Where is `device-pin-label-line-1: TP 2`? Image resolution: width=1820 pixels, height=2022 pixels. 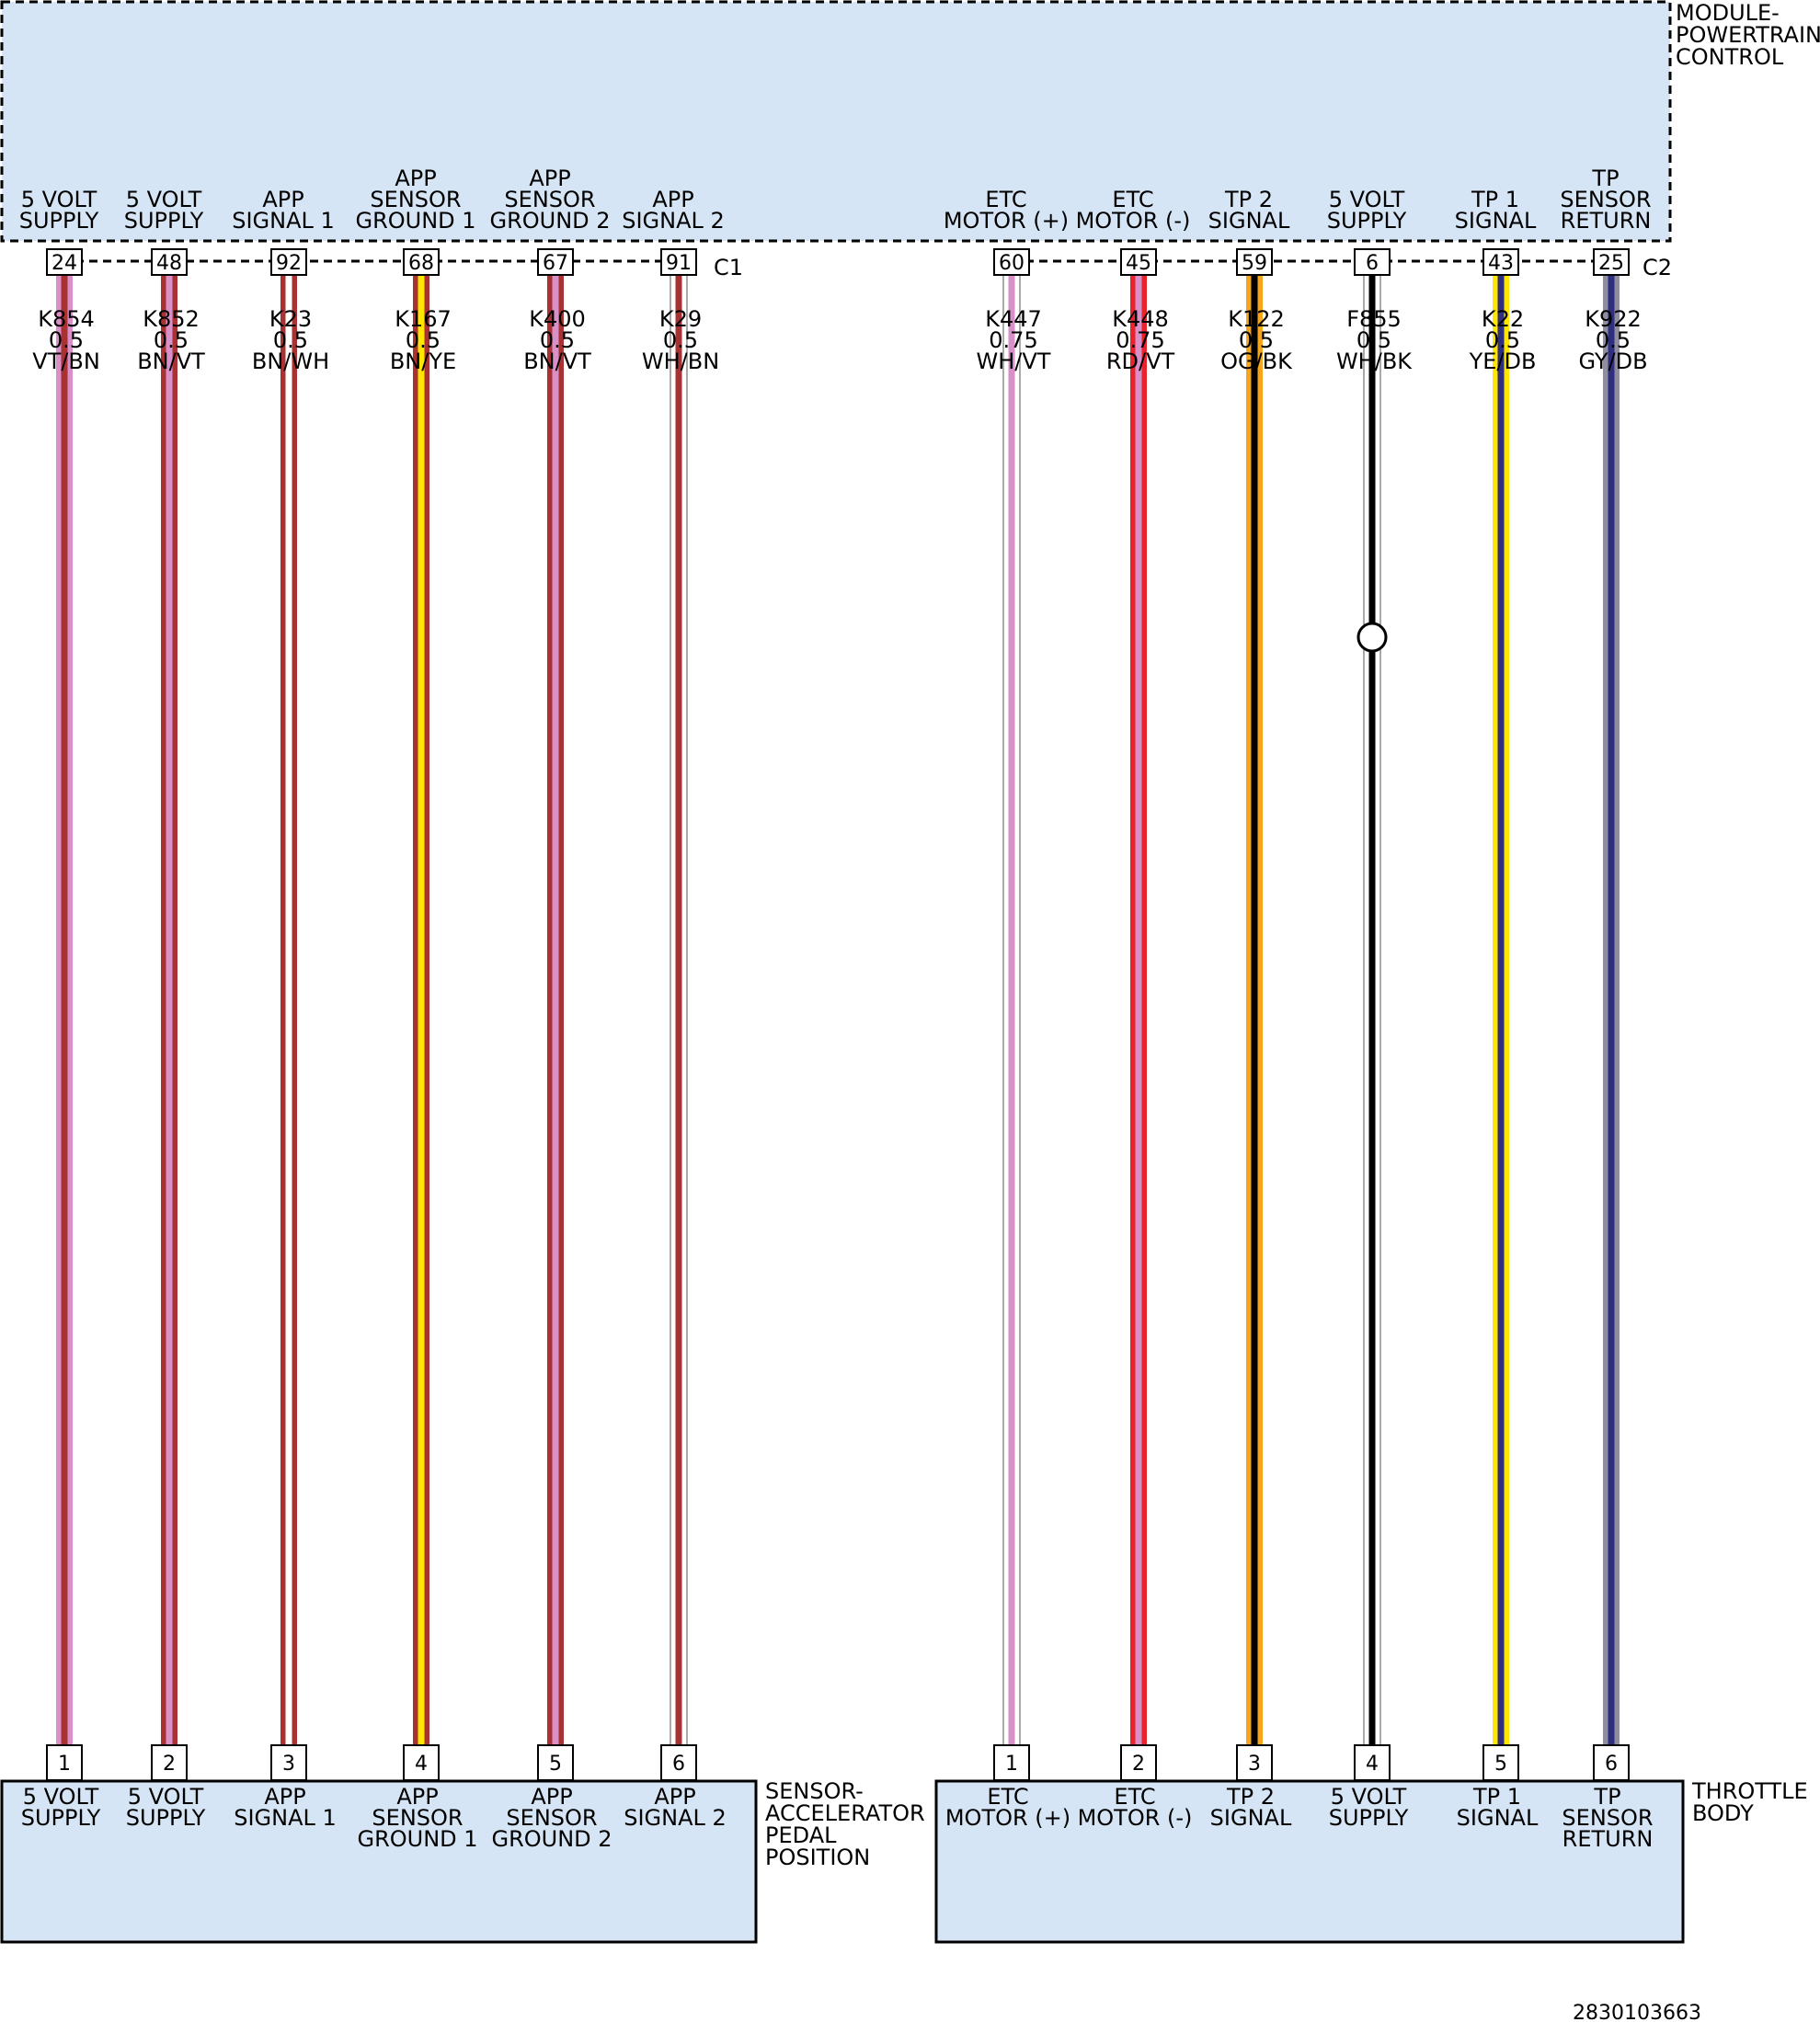 device-pin-label-line-1: TP 2 is located at coordinates (1250, 1797).